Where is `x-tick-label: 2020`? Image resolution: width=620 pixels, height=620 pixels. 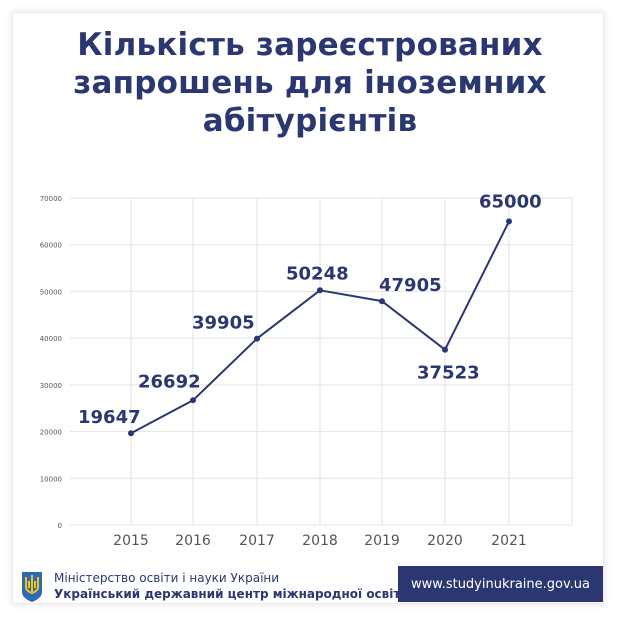 x-tick-label: 2020 is located at coordinates (445, 541).